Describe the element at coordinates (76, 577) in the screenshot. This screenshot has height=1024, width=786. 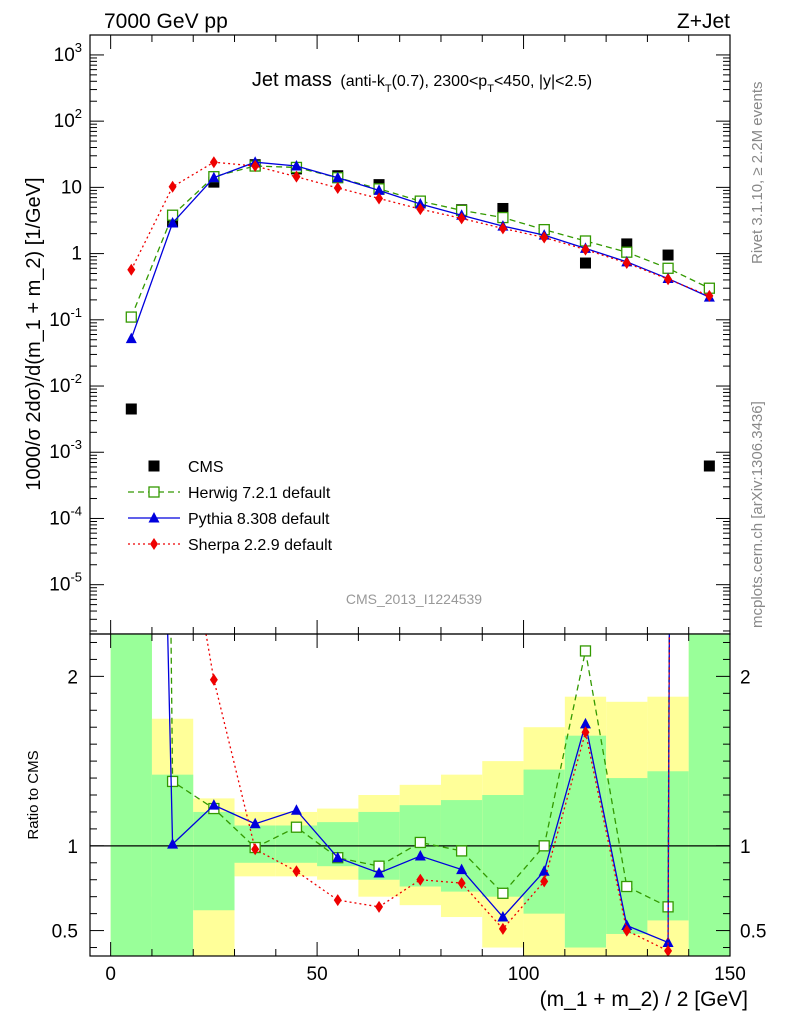
I see `tick-label-exponent: -5` at that location.